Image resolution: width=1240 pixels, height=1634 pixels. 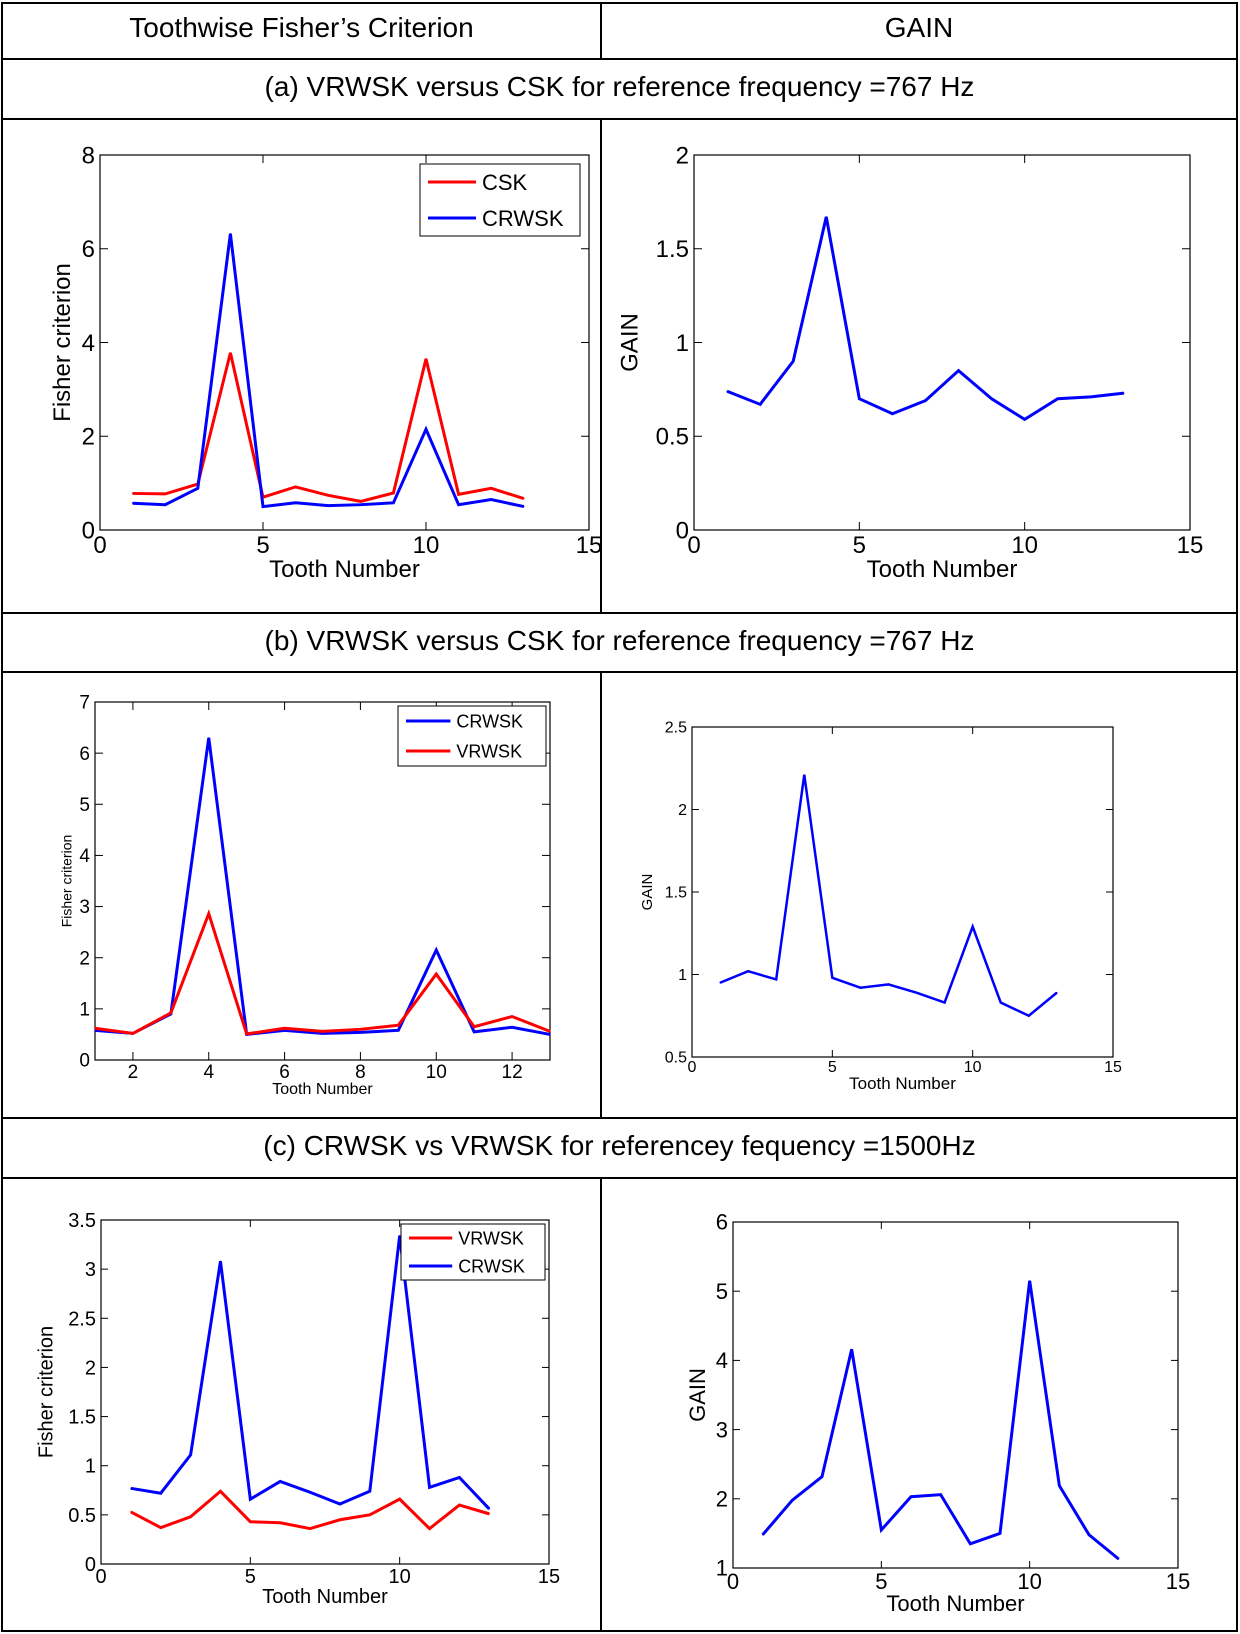 I want to click on y-tick-label: 3, so click(x=84, y=907).